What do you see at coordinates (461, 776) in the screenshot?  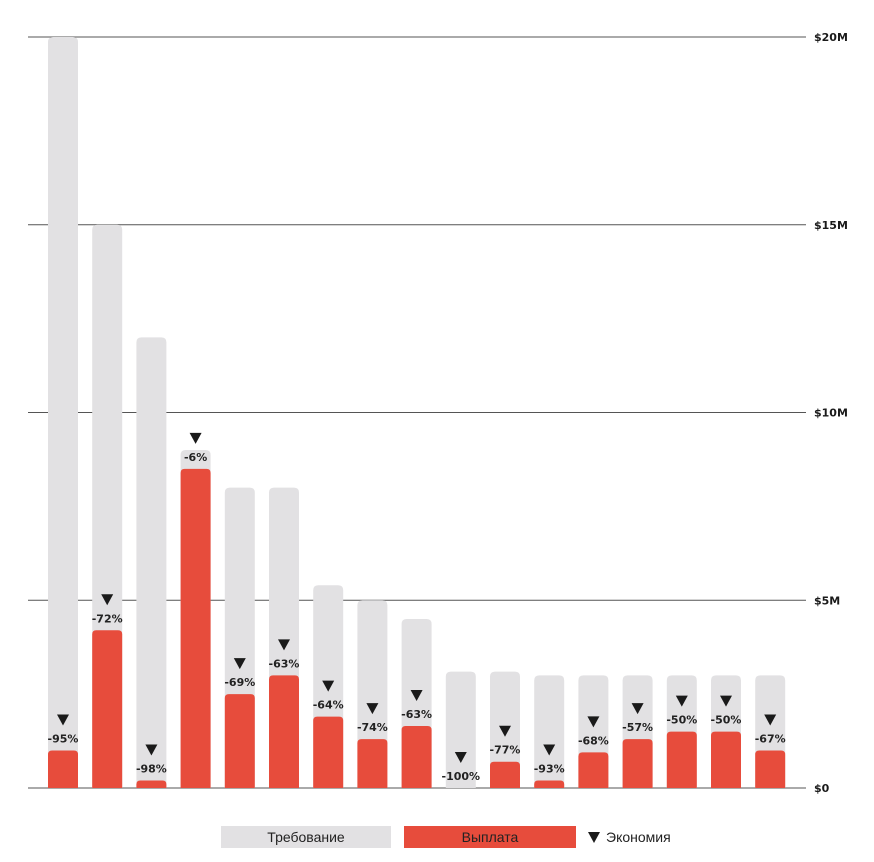 I see `saving-label: -100%` at bounding box center [461, 776].